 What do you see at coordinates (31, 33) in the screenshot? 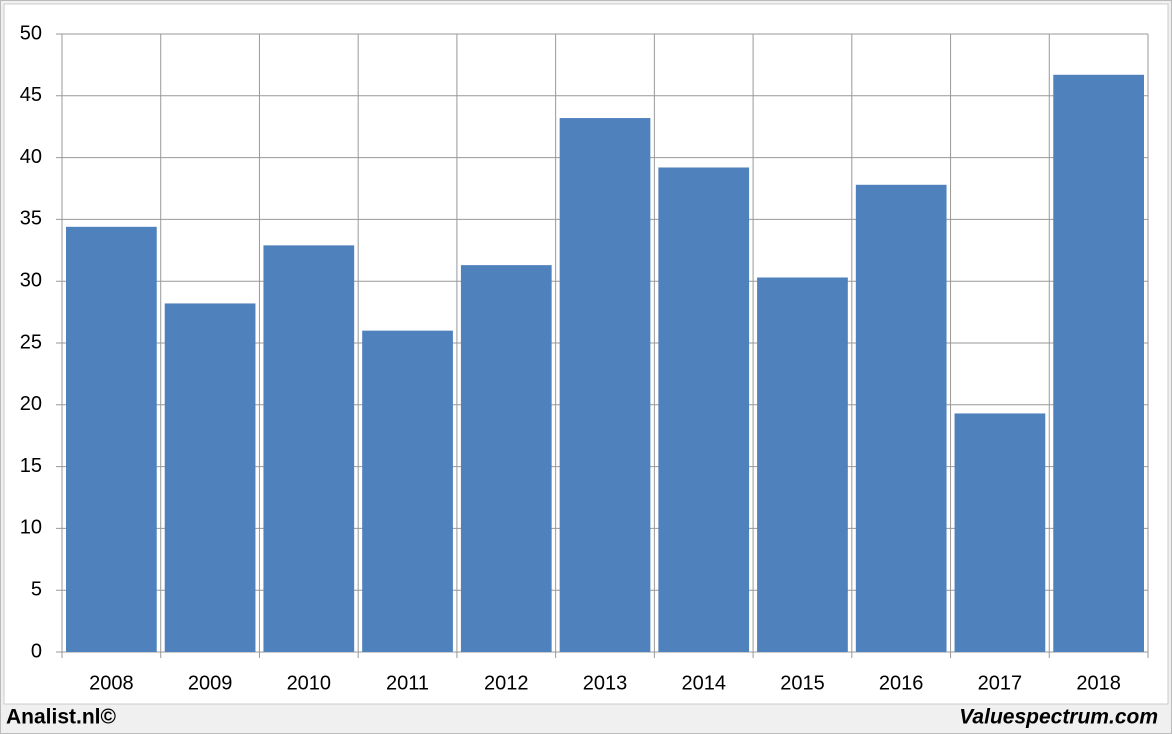
I see `y-tick-label: 50` at bounding box center [31, 33].